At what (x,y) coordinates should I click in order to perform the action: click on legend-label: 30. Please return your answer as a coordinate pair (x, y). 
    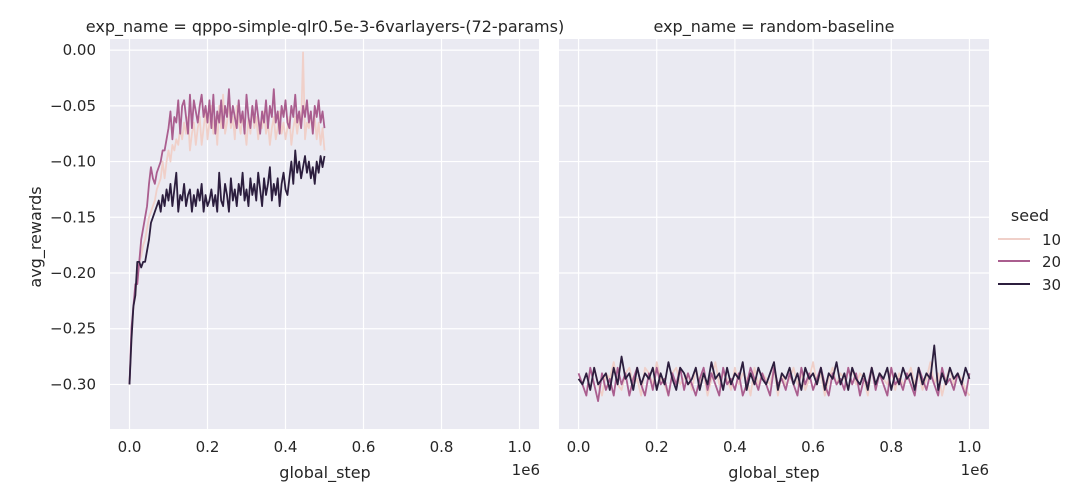
    Looking at the image, I should click on (1051, 285).